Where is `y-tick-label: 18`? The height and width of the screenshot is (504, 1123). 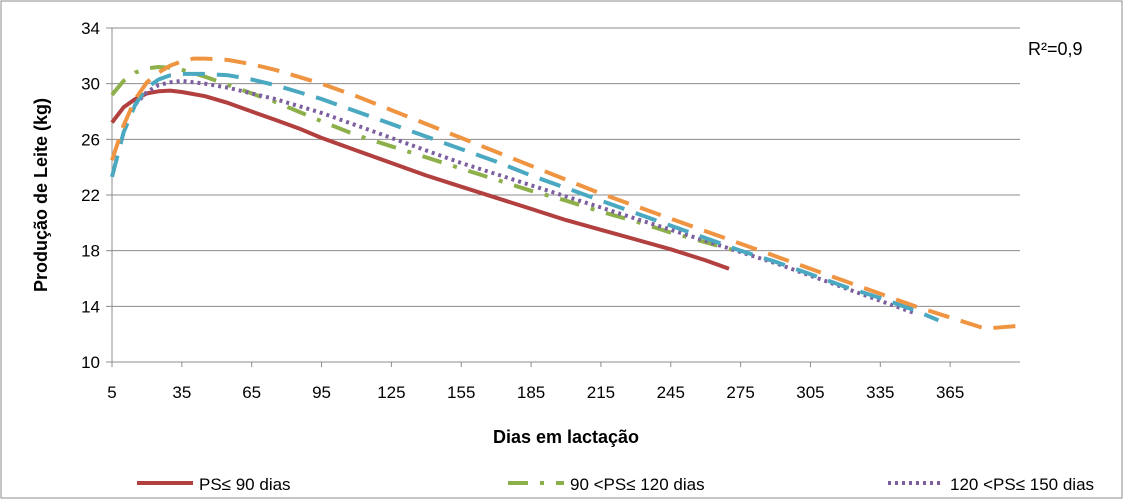 y-tick-label: 18 is located at coordinates (90, 251).